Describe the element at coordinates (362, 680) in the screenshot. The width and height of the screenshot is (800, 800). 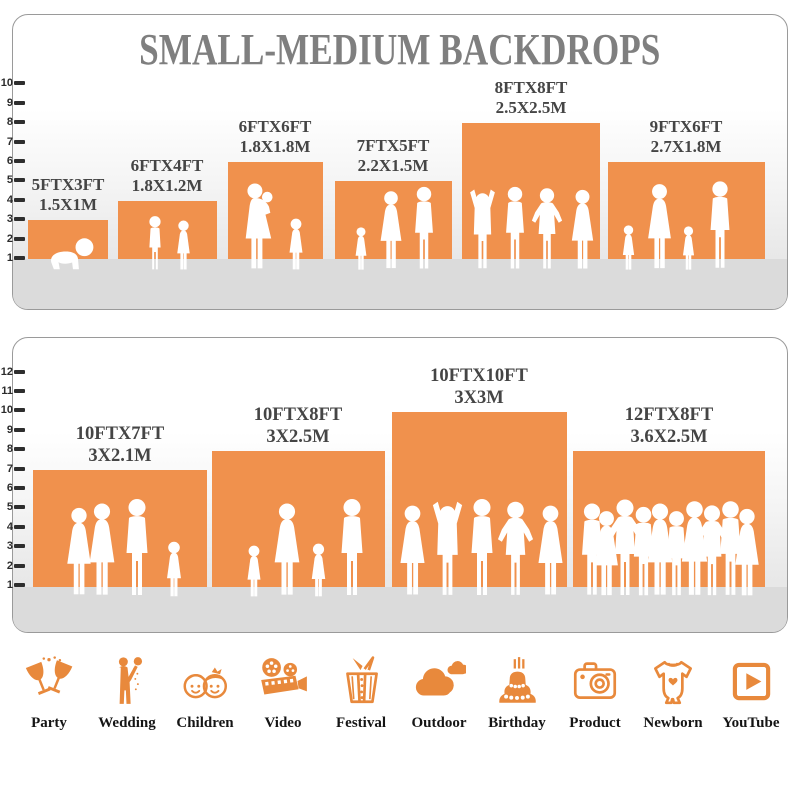
I see `festival-icon` at that location.